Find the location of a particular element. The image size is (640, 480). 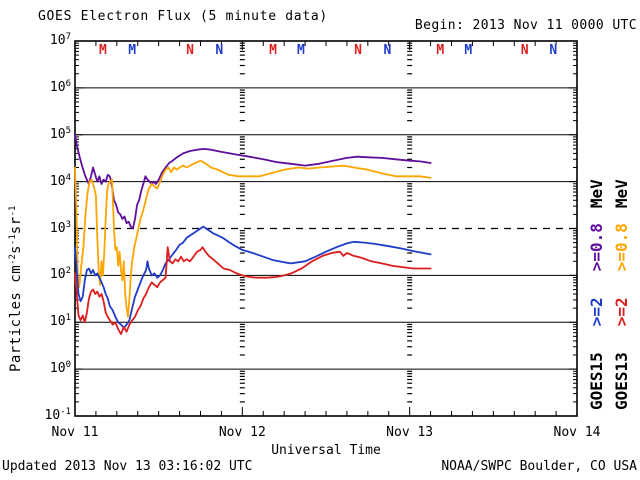

legend-column-goes13: GOES13>=2>=0.8MeV is located at coordinates (621, 294).